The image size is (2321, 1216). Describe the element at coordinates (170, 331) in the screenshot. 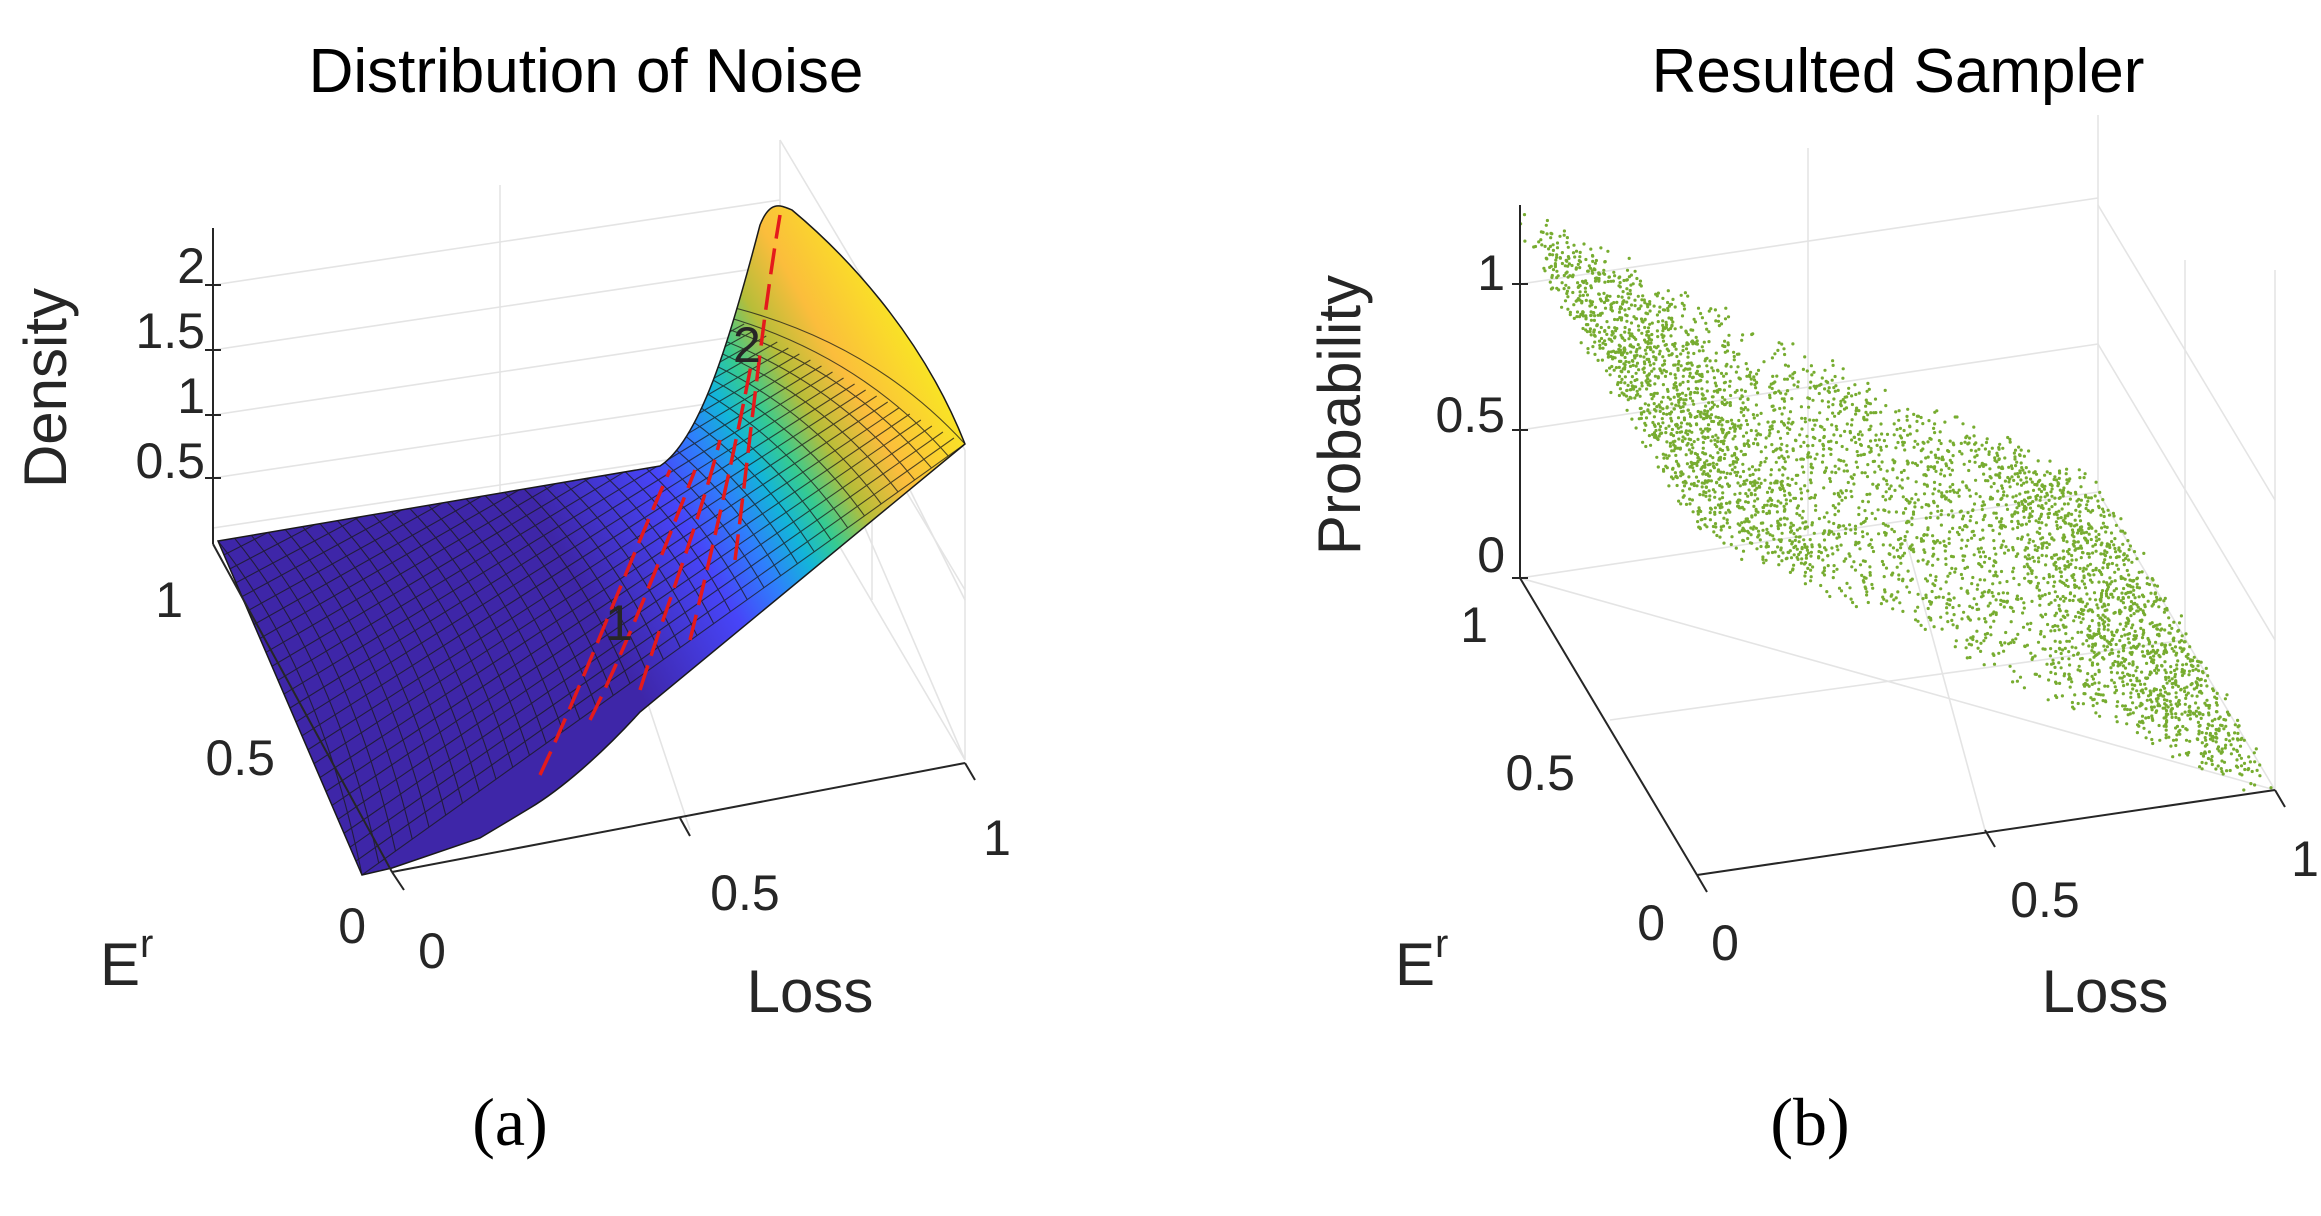

I see `a-ztick-15: 1.5` at that location.